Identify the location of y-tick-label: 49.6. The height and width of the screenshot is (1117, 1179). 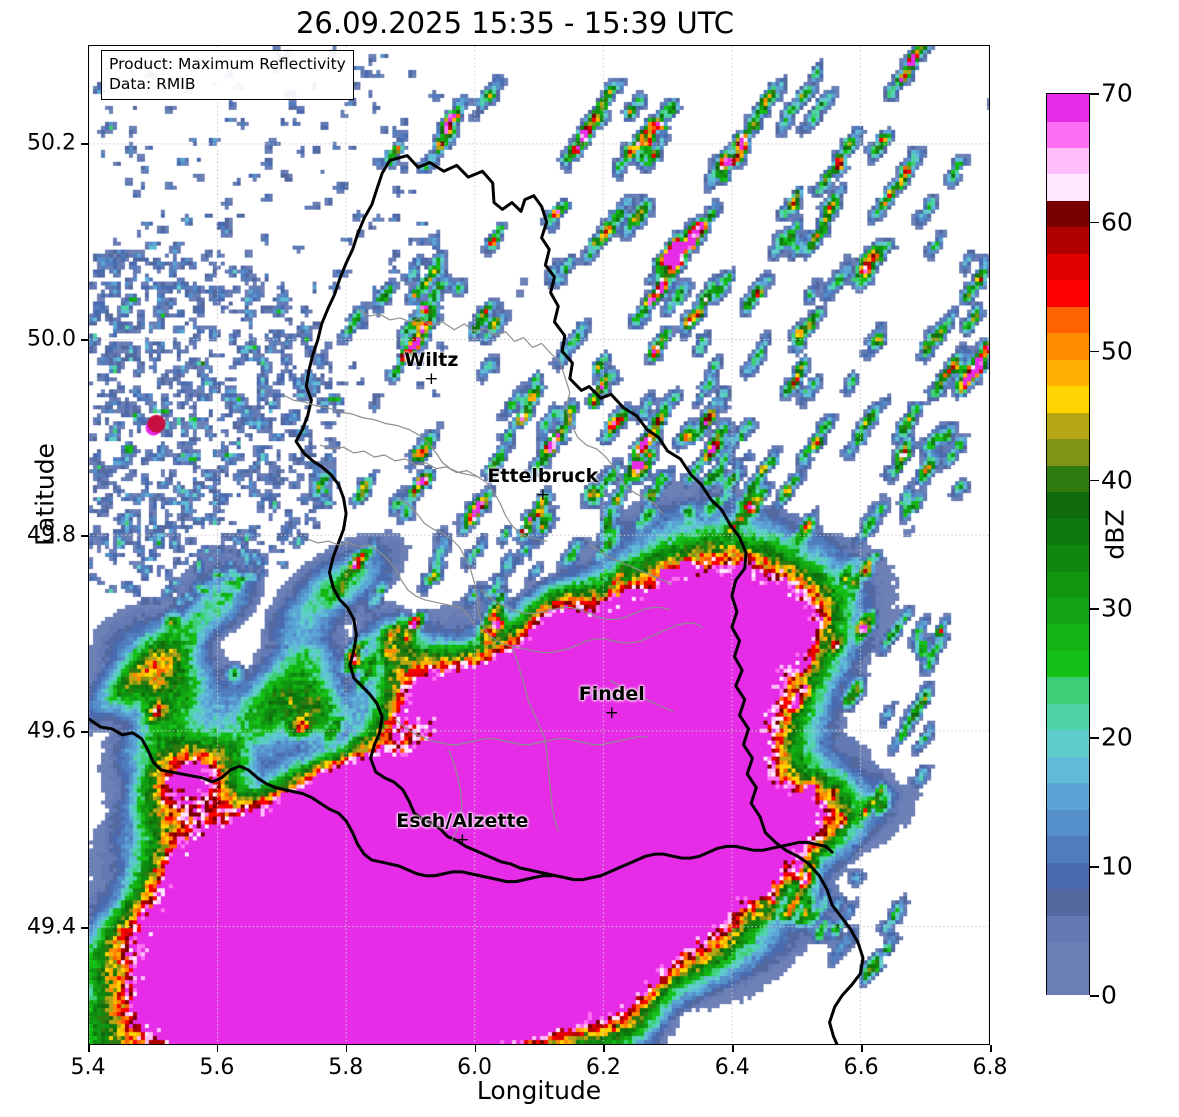
(51, 731).